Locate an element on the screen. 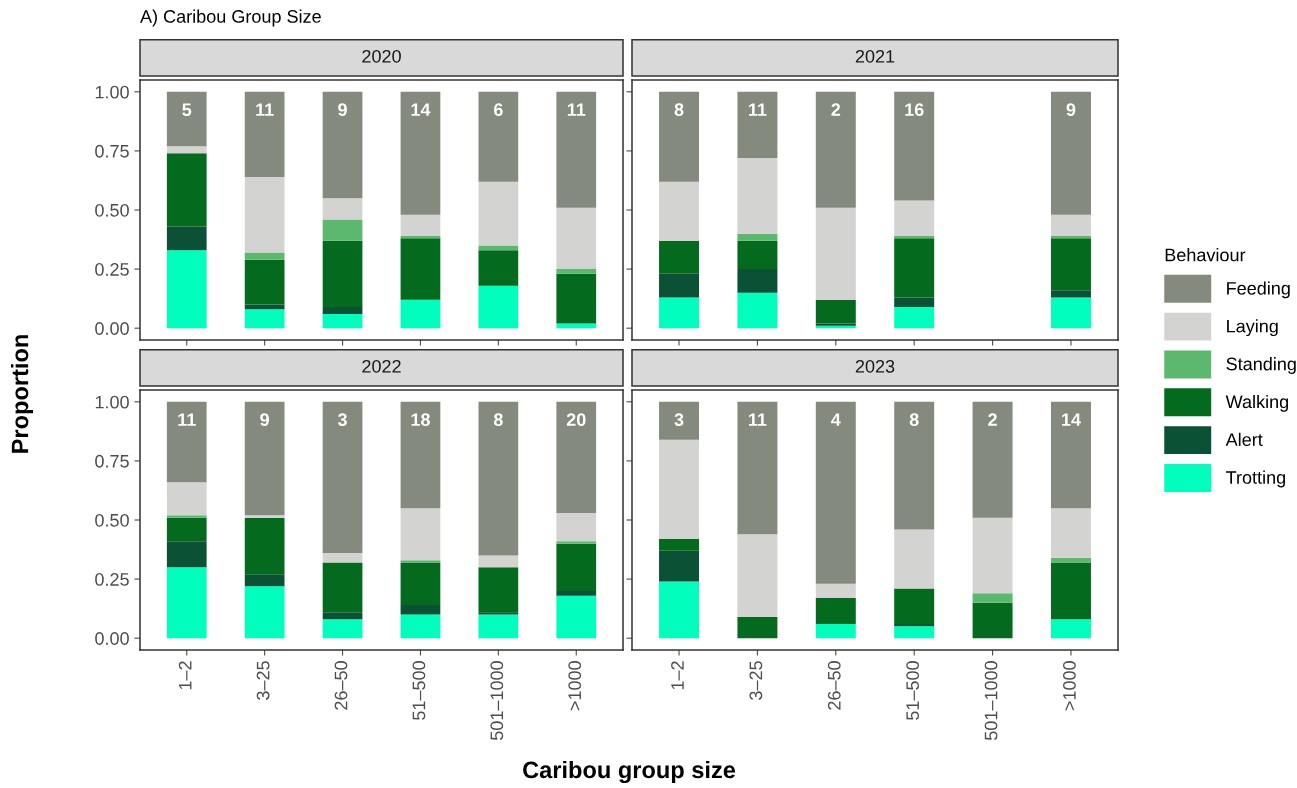 The image size is (1297, 788). y-tick-label: 0.75 is located at coordinates (112, 461).